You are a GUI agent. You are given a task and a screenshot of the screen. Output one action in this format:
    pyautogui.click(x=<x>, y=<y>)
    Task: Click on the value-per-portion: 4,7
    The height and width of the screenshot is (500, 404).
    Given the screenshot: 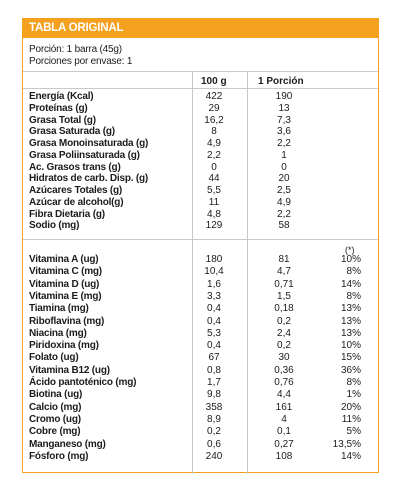 What is the action you would take?
    pyautogui.click(x=284, y=272)
    